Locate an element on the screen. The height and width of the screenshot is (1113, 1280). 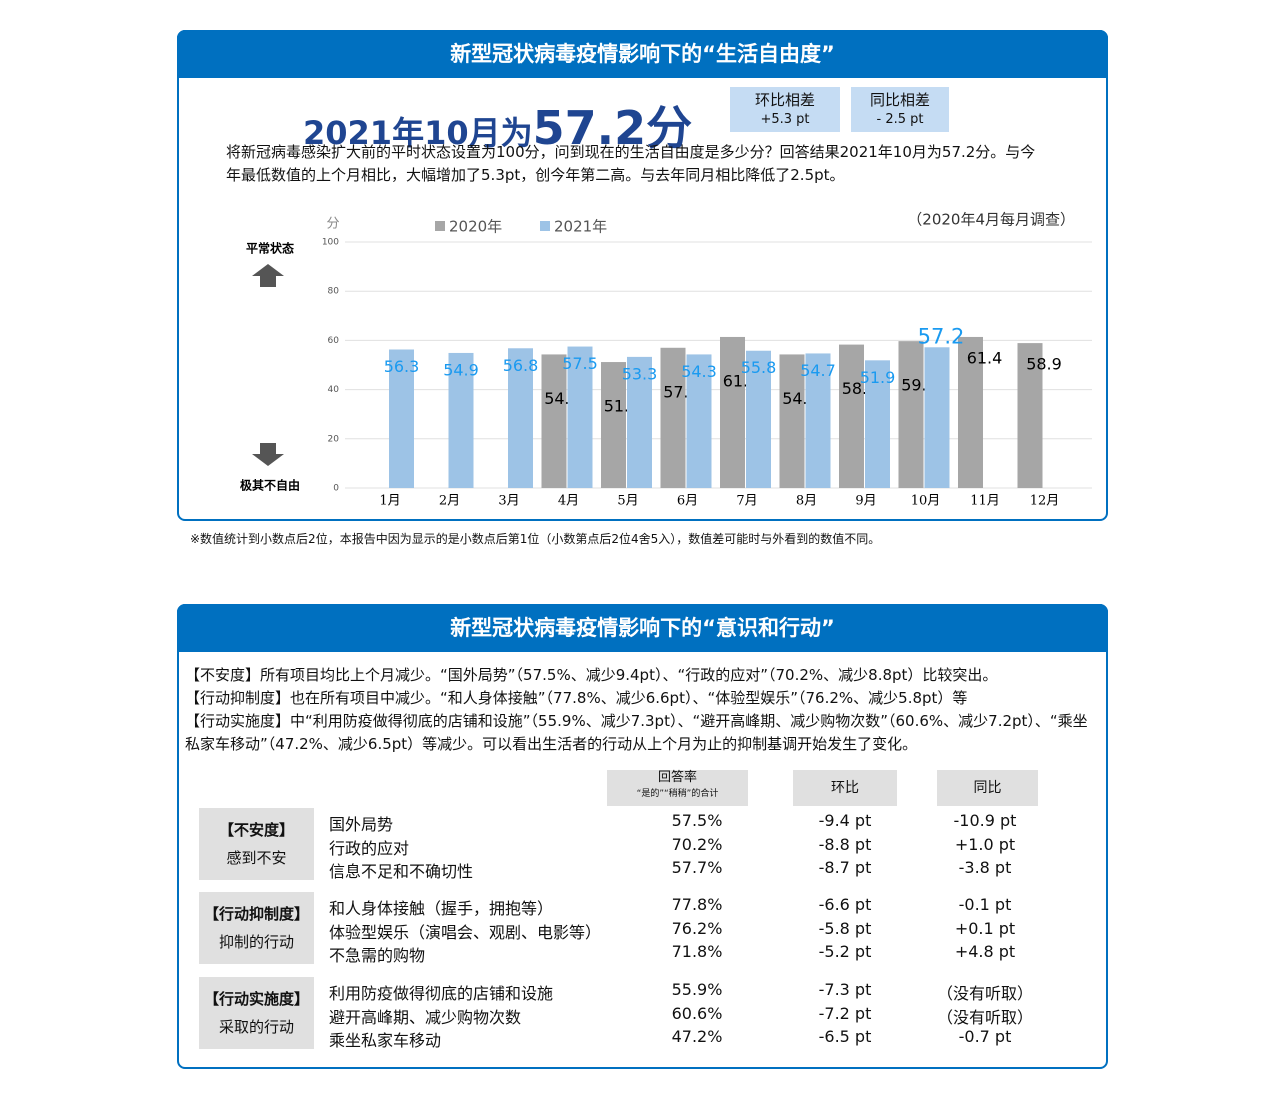
panel-title: 新型冠状病毒疫情影响下的“意识和行动” is located at coordinates (642, 628).